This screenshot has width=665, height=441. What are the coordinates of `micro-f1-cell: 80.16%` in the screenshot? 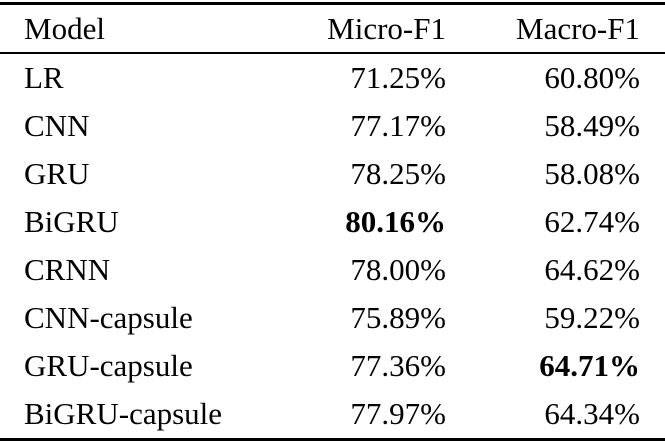 It's located at (395, 221).